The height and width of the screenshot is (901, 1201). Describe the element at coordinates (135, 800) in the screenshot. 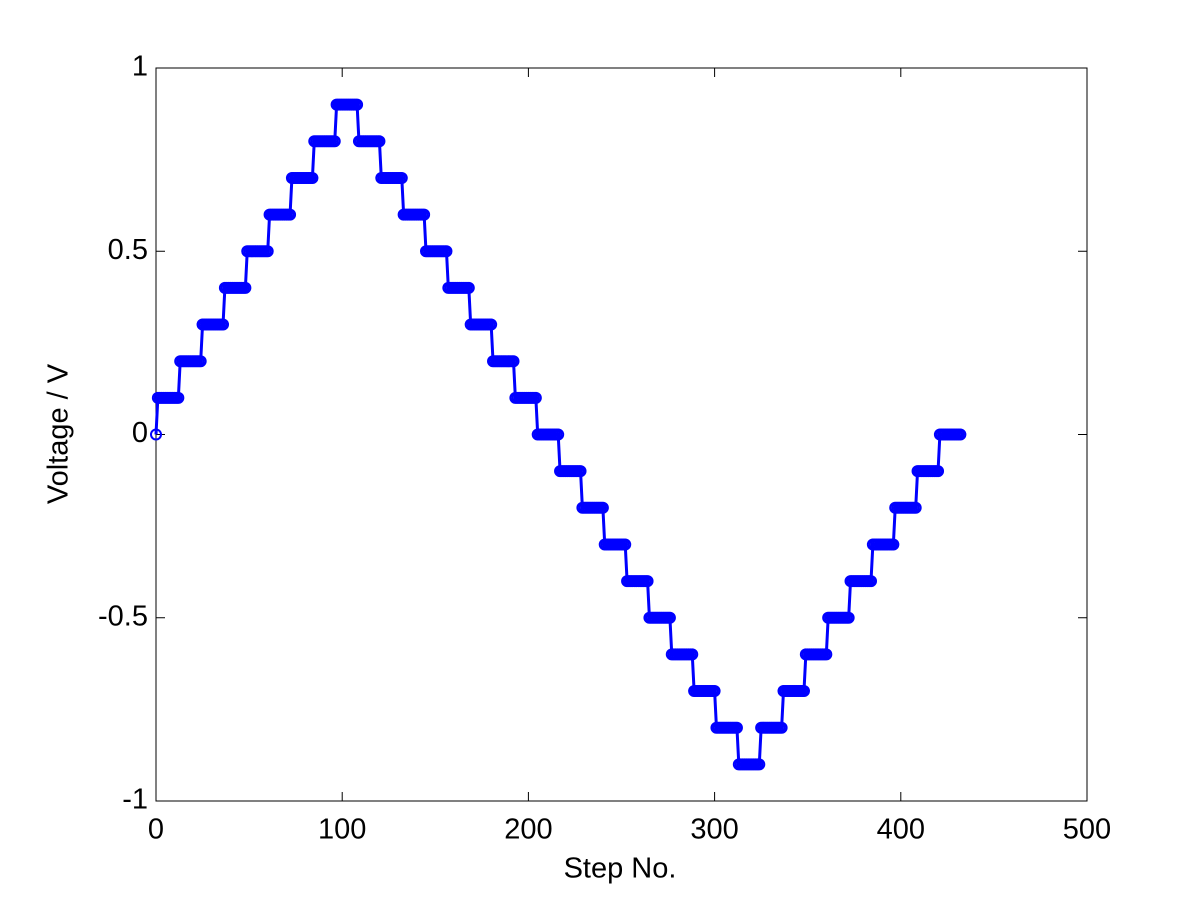

I see `y-tick-label: -1` at that location.